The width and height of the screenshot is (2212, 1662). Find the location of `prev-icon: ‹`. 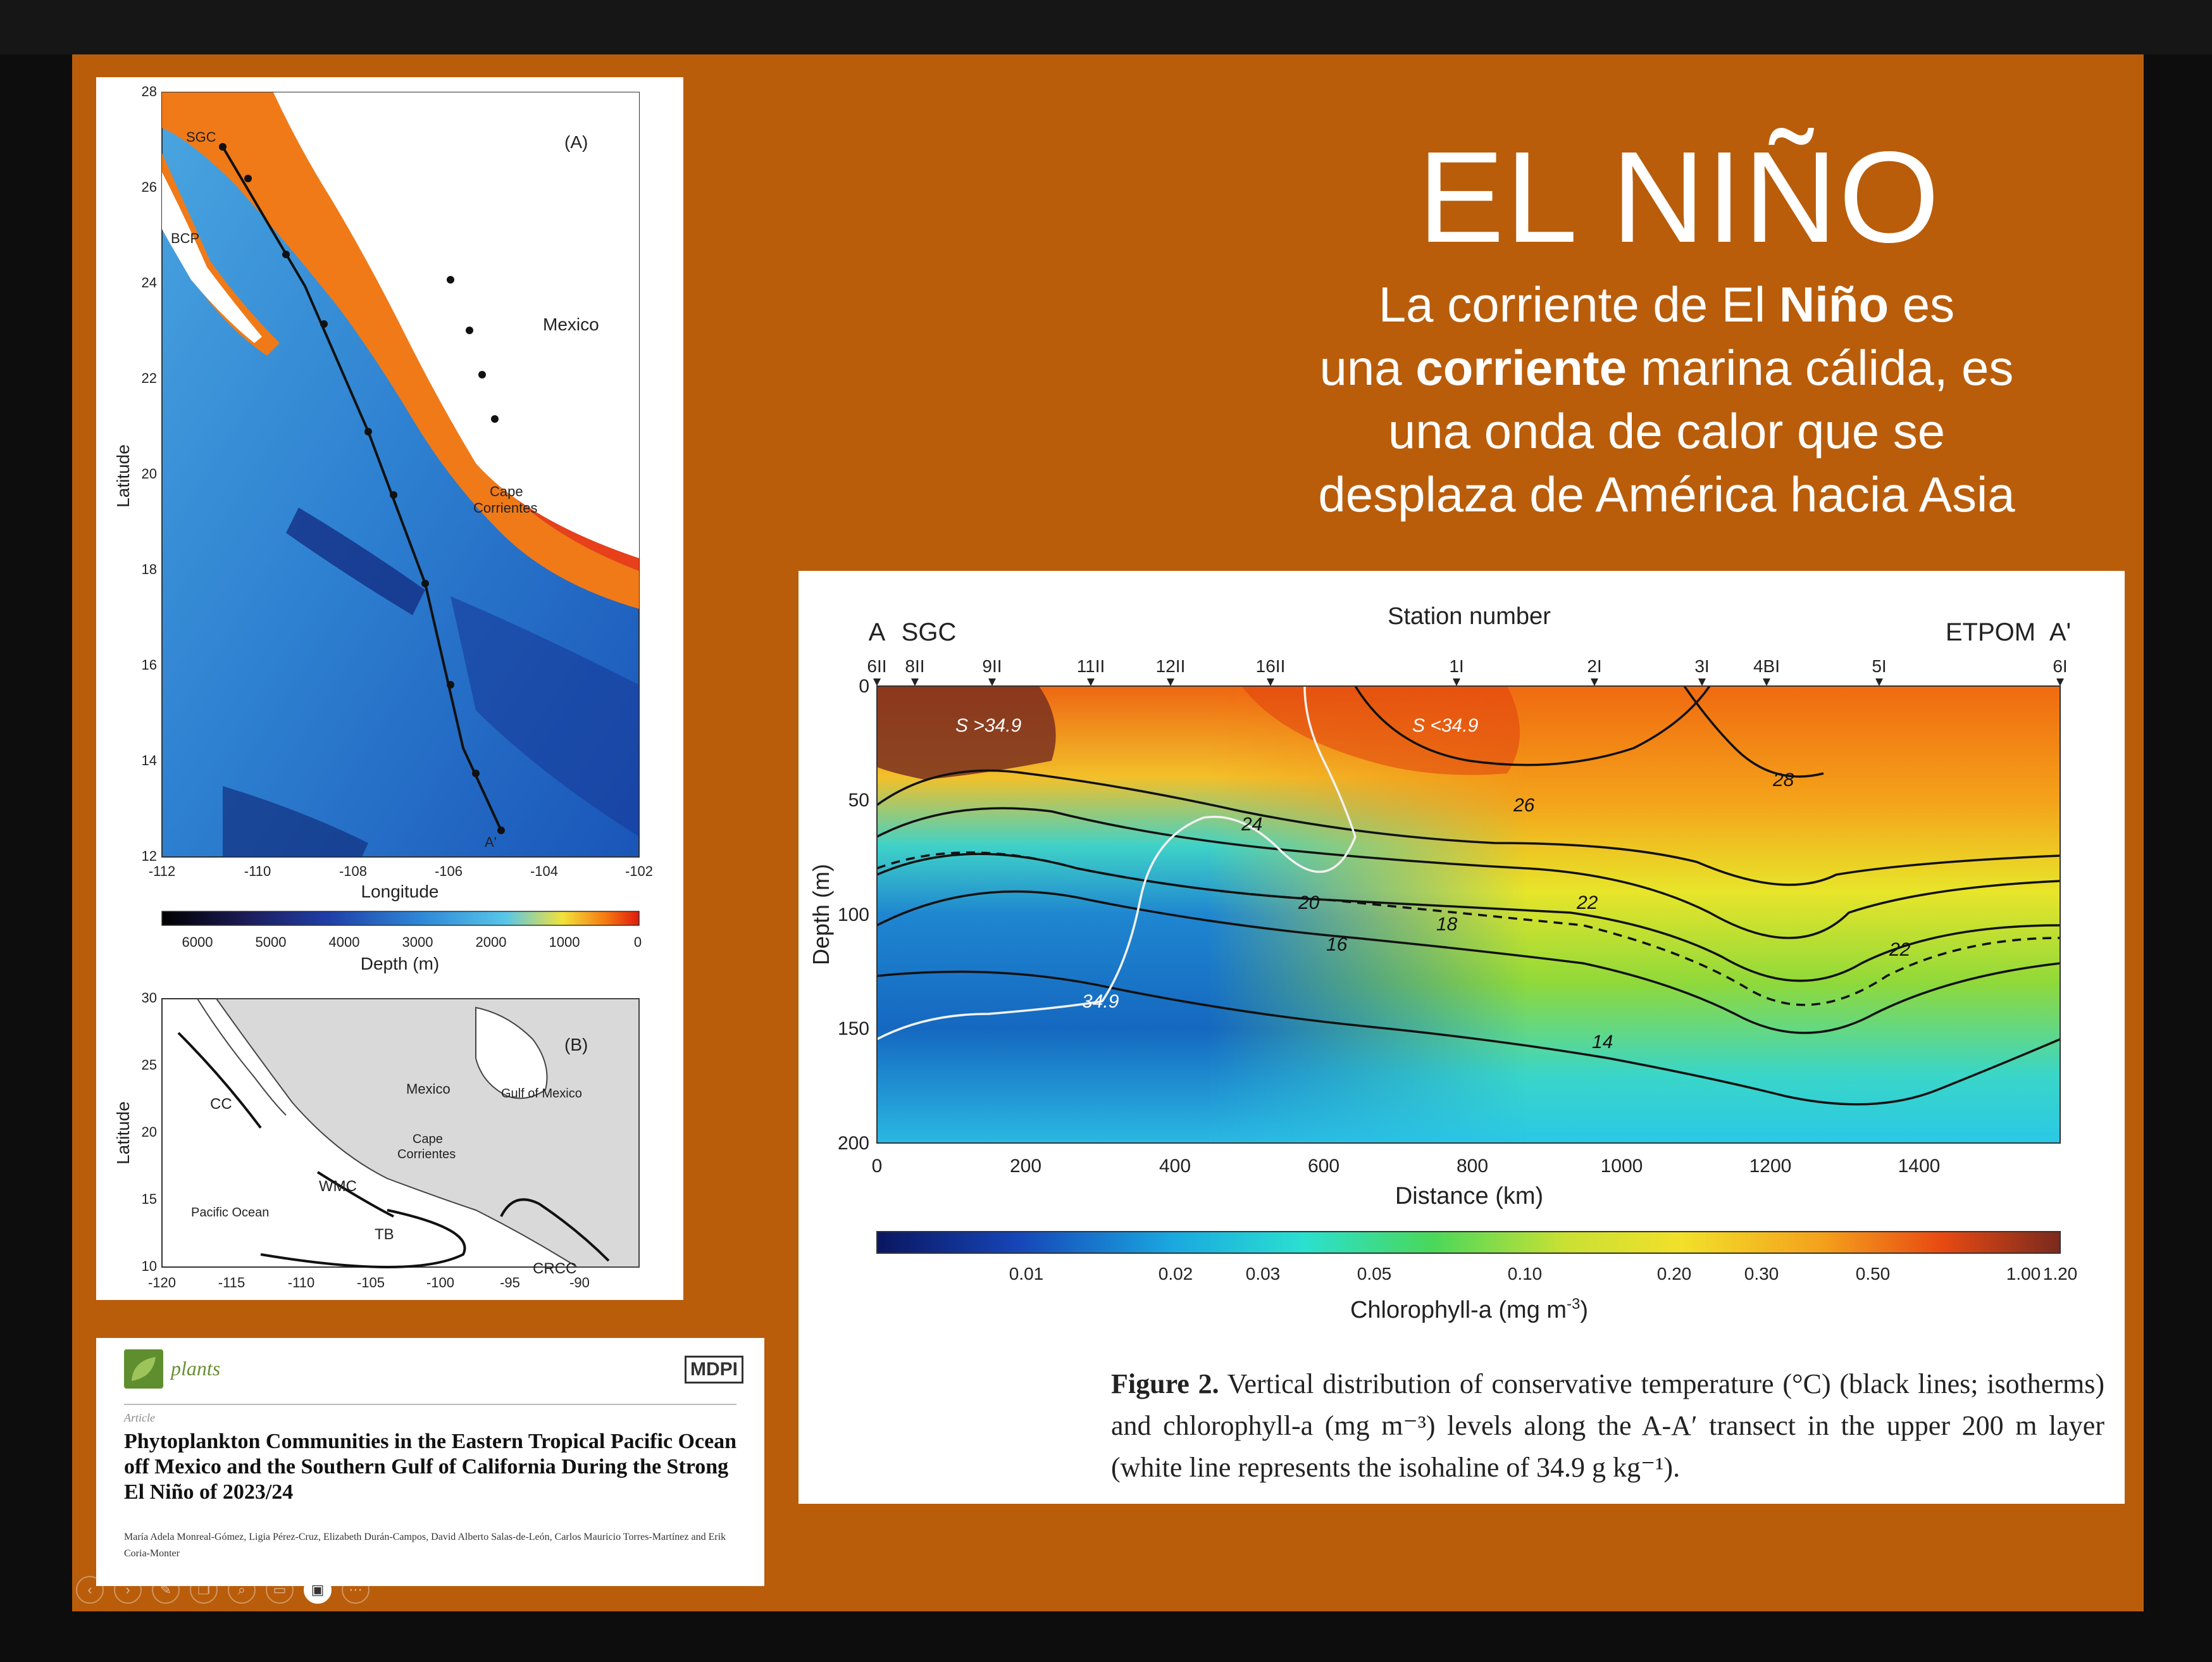

prev-icon: ‹ is located at coordinates (90, 1590).